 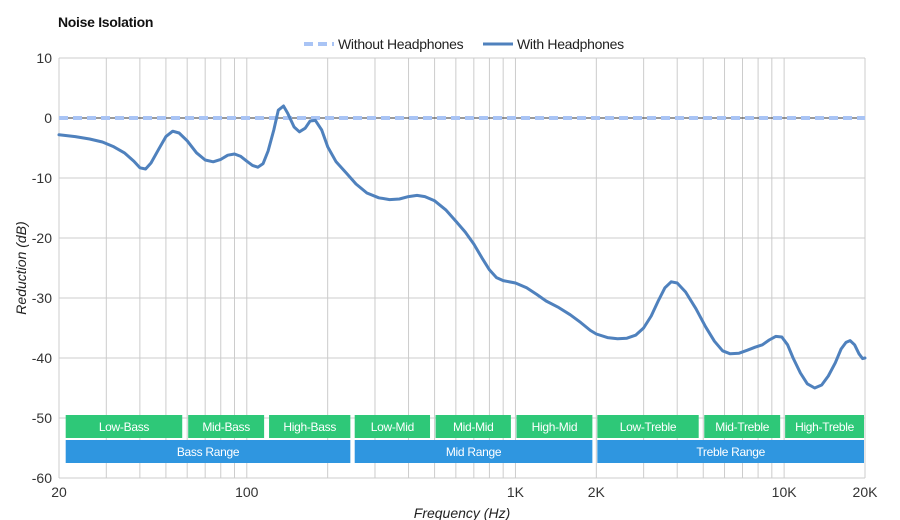 What do you see at coordinates (44, 58) in the screenshot?
I see `y-tick-label: 10` at bounding box center [44, 58].